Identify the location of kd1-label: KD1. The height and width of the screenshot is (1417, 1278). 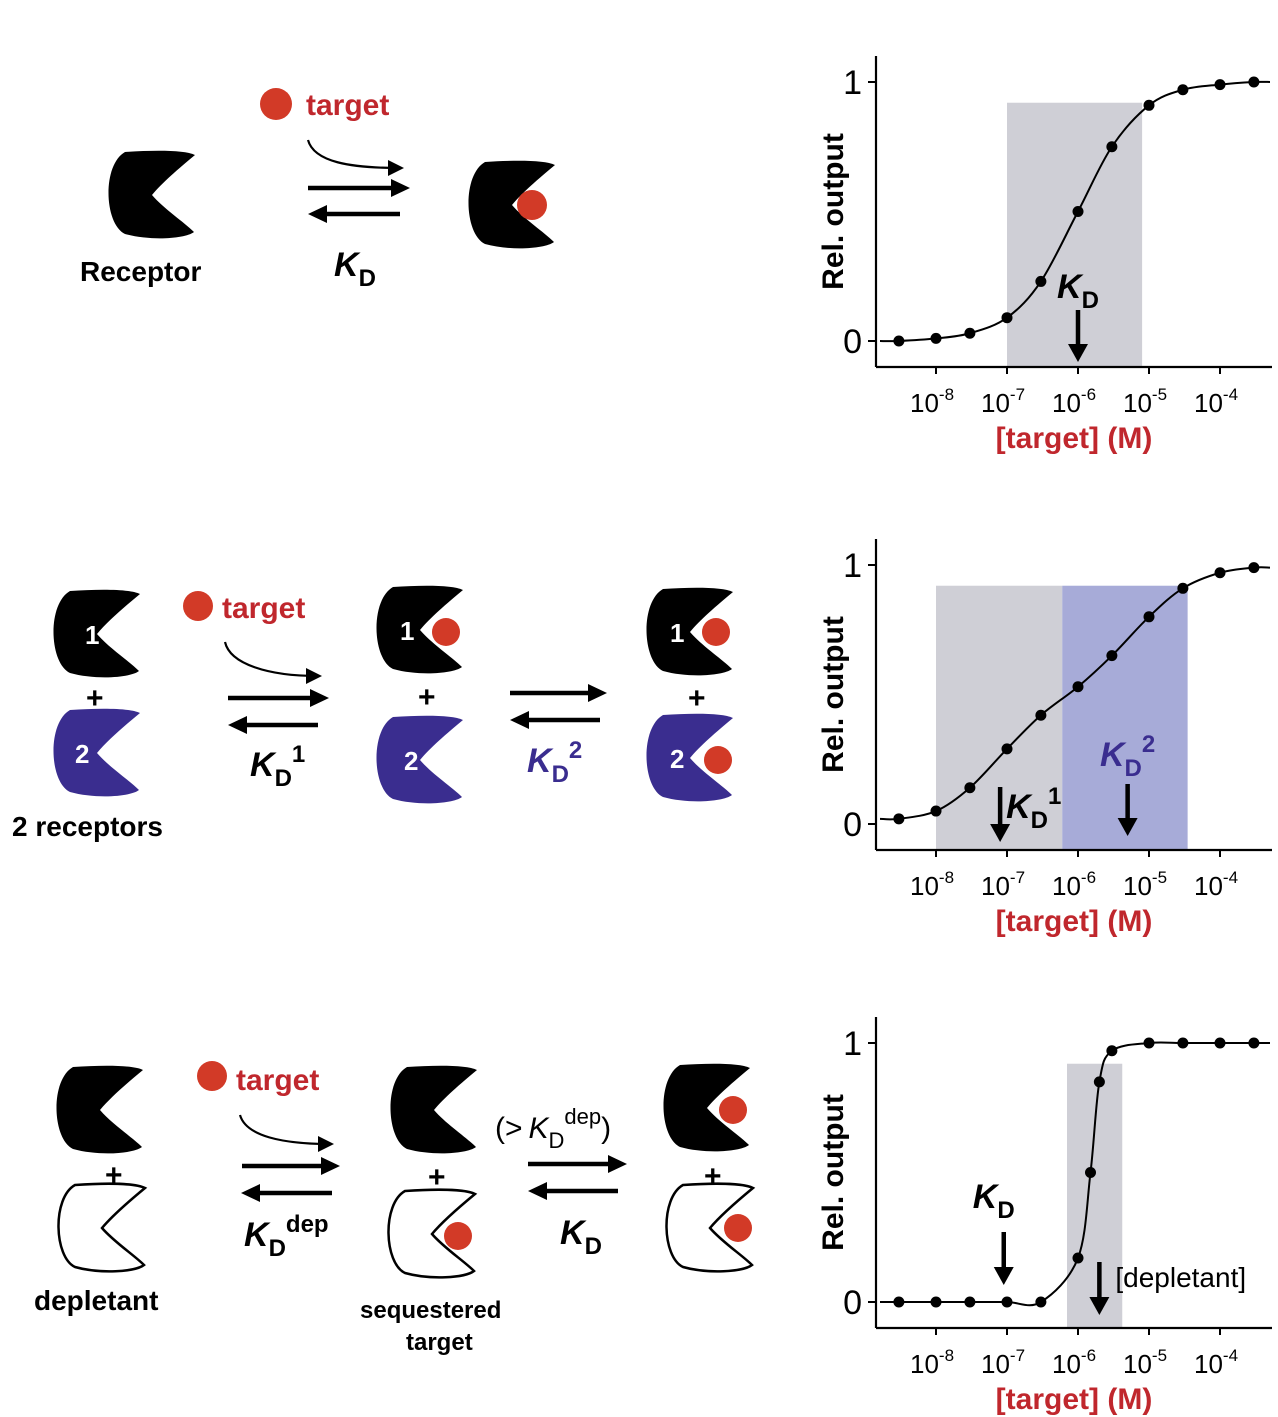
(277, 766).